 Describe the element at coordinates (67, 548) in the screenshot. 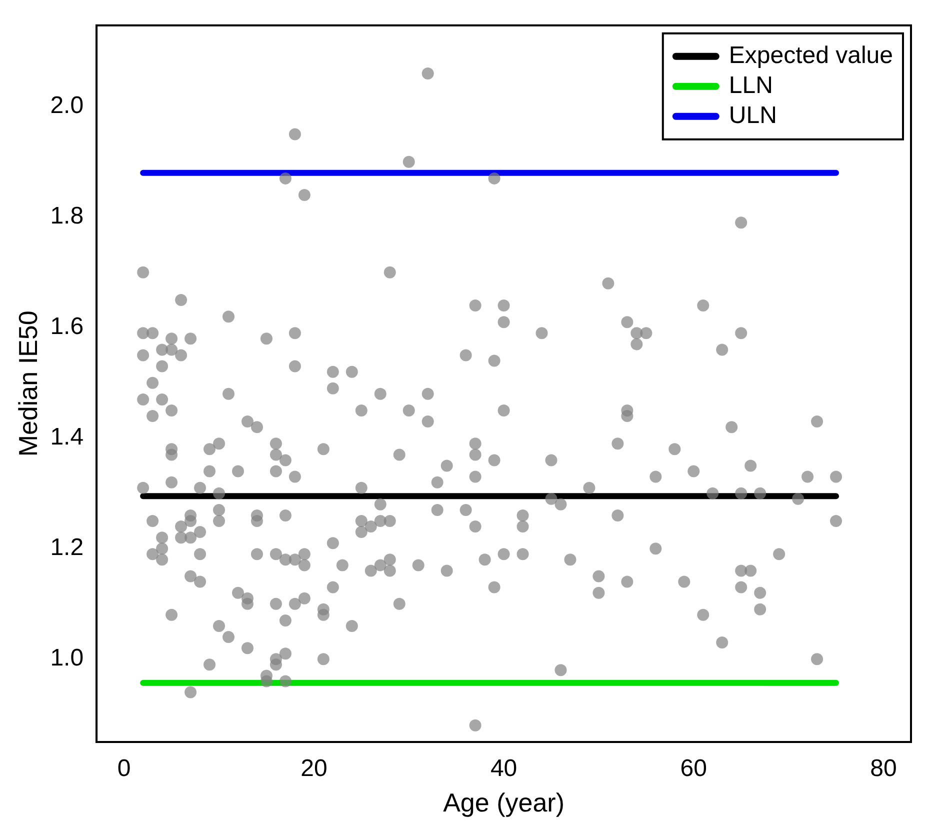

I see `y-tick-label: 1.2` at that location.